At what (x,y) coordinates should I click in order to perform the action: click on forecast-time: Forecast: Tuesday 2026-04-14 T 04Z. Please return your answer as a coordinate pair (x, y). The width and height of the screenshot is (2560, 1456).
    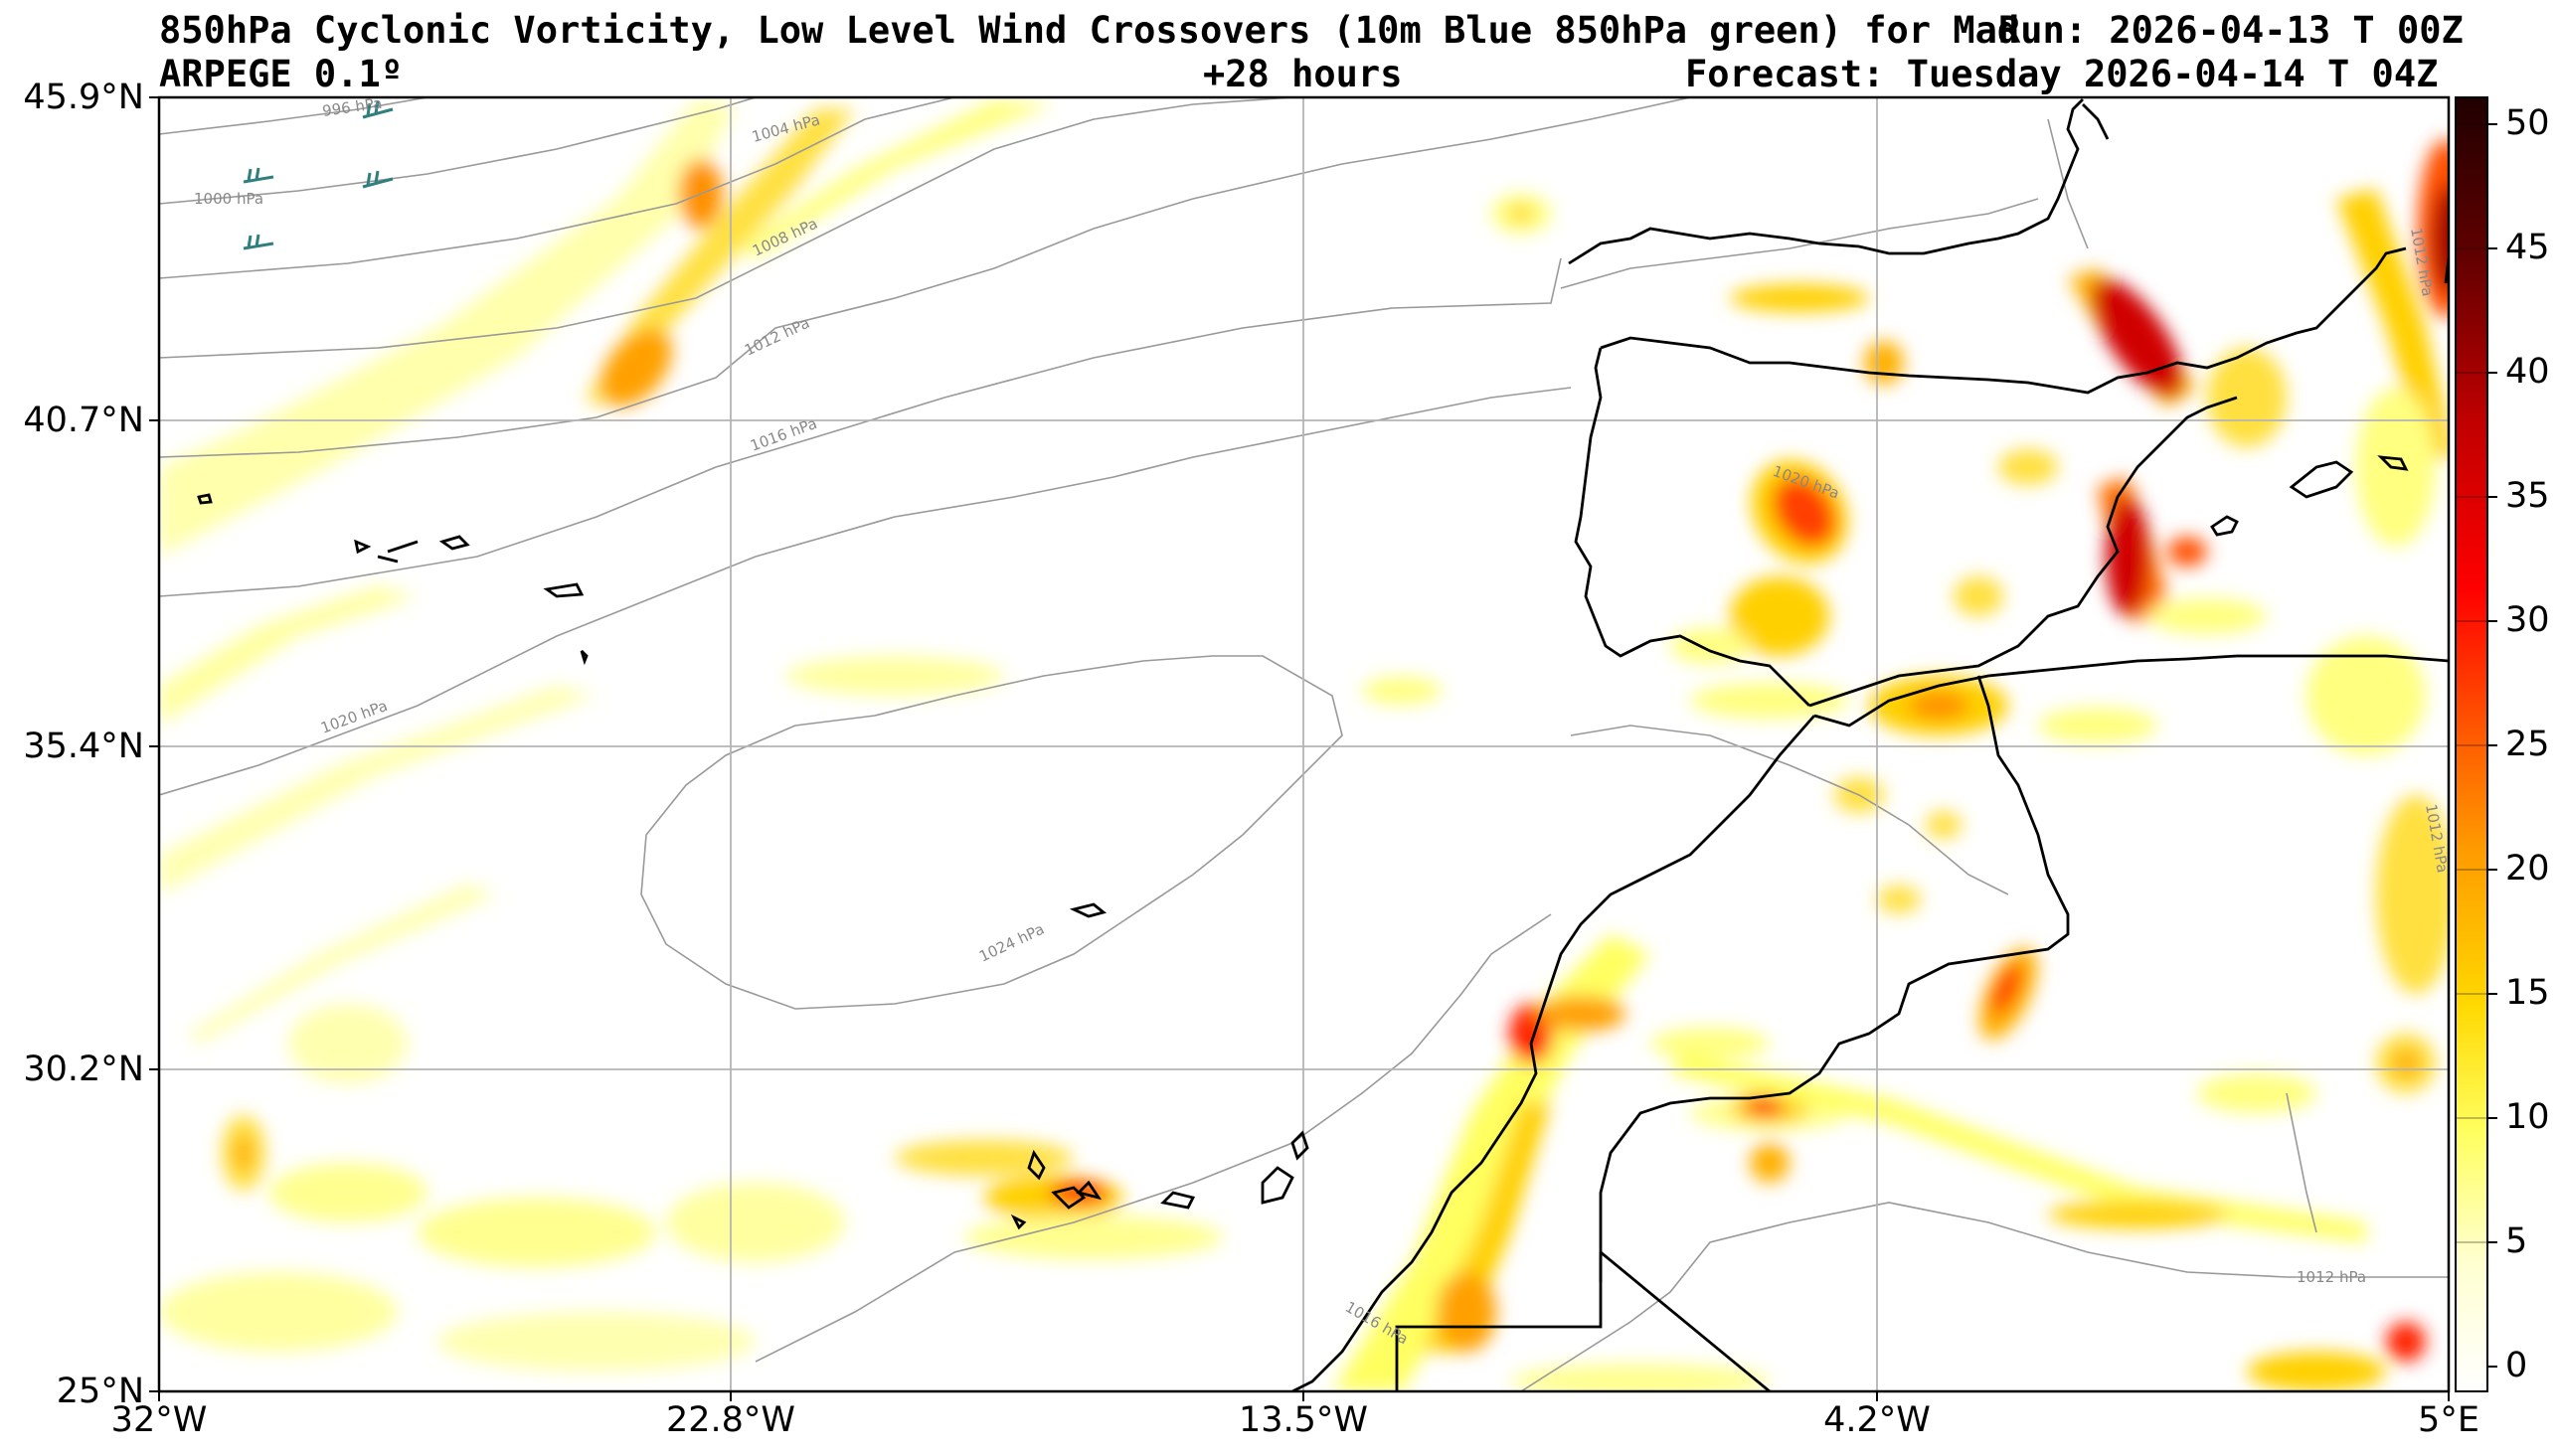
    Looking at the image, I should click on (2062, 74).